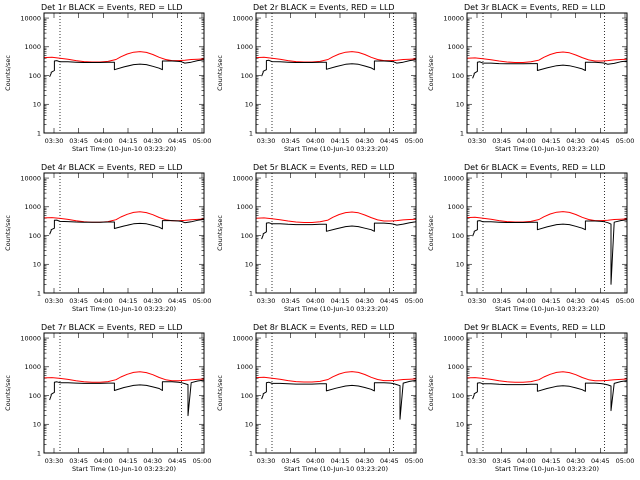 This screenshot has height=480, width=640. What do you see at coordinates (112, 167) in the screenshot?
I see `chart-title: Det 4r BLACK = Events, RED = LLD` at bounding box center [112, 167].